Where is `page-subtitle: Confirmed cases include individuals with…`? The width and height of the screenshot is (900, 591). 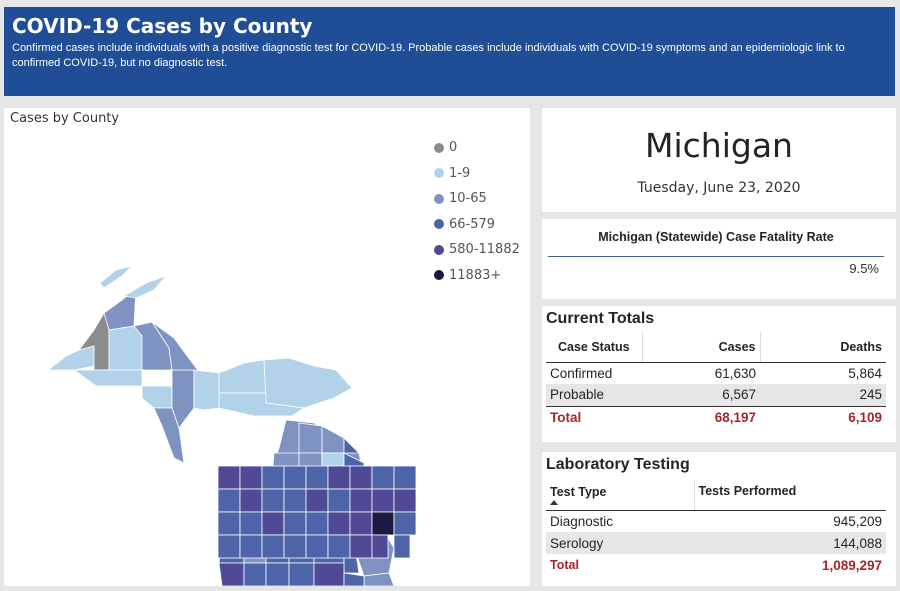 page-subtitle: Confirmed cases include individuals with… is located at coordinates (428, 55).